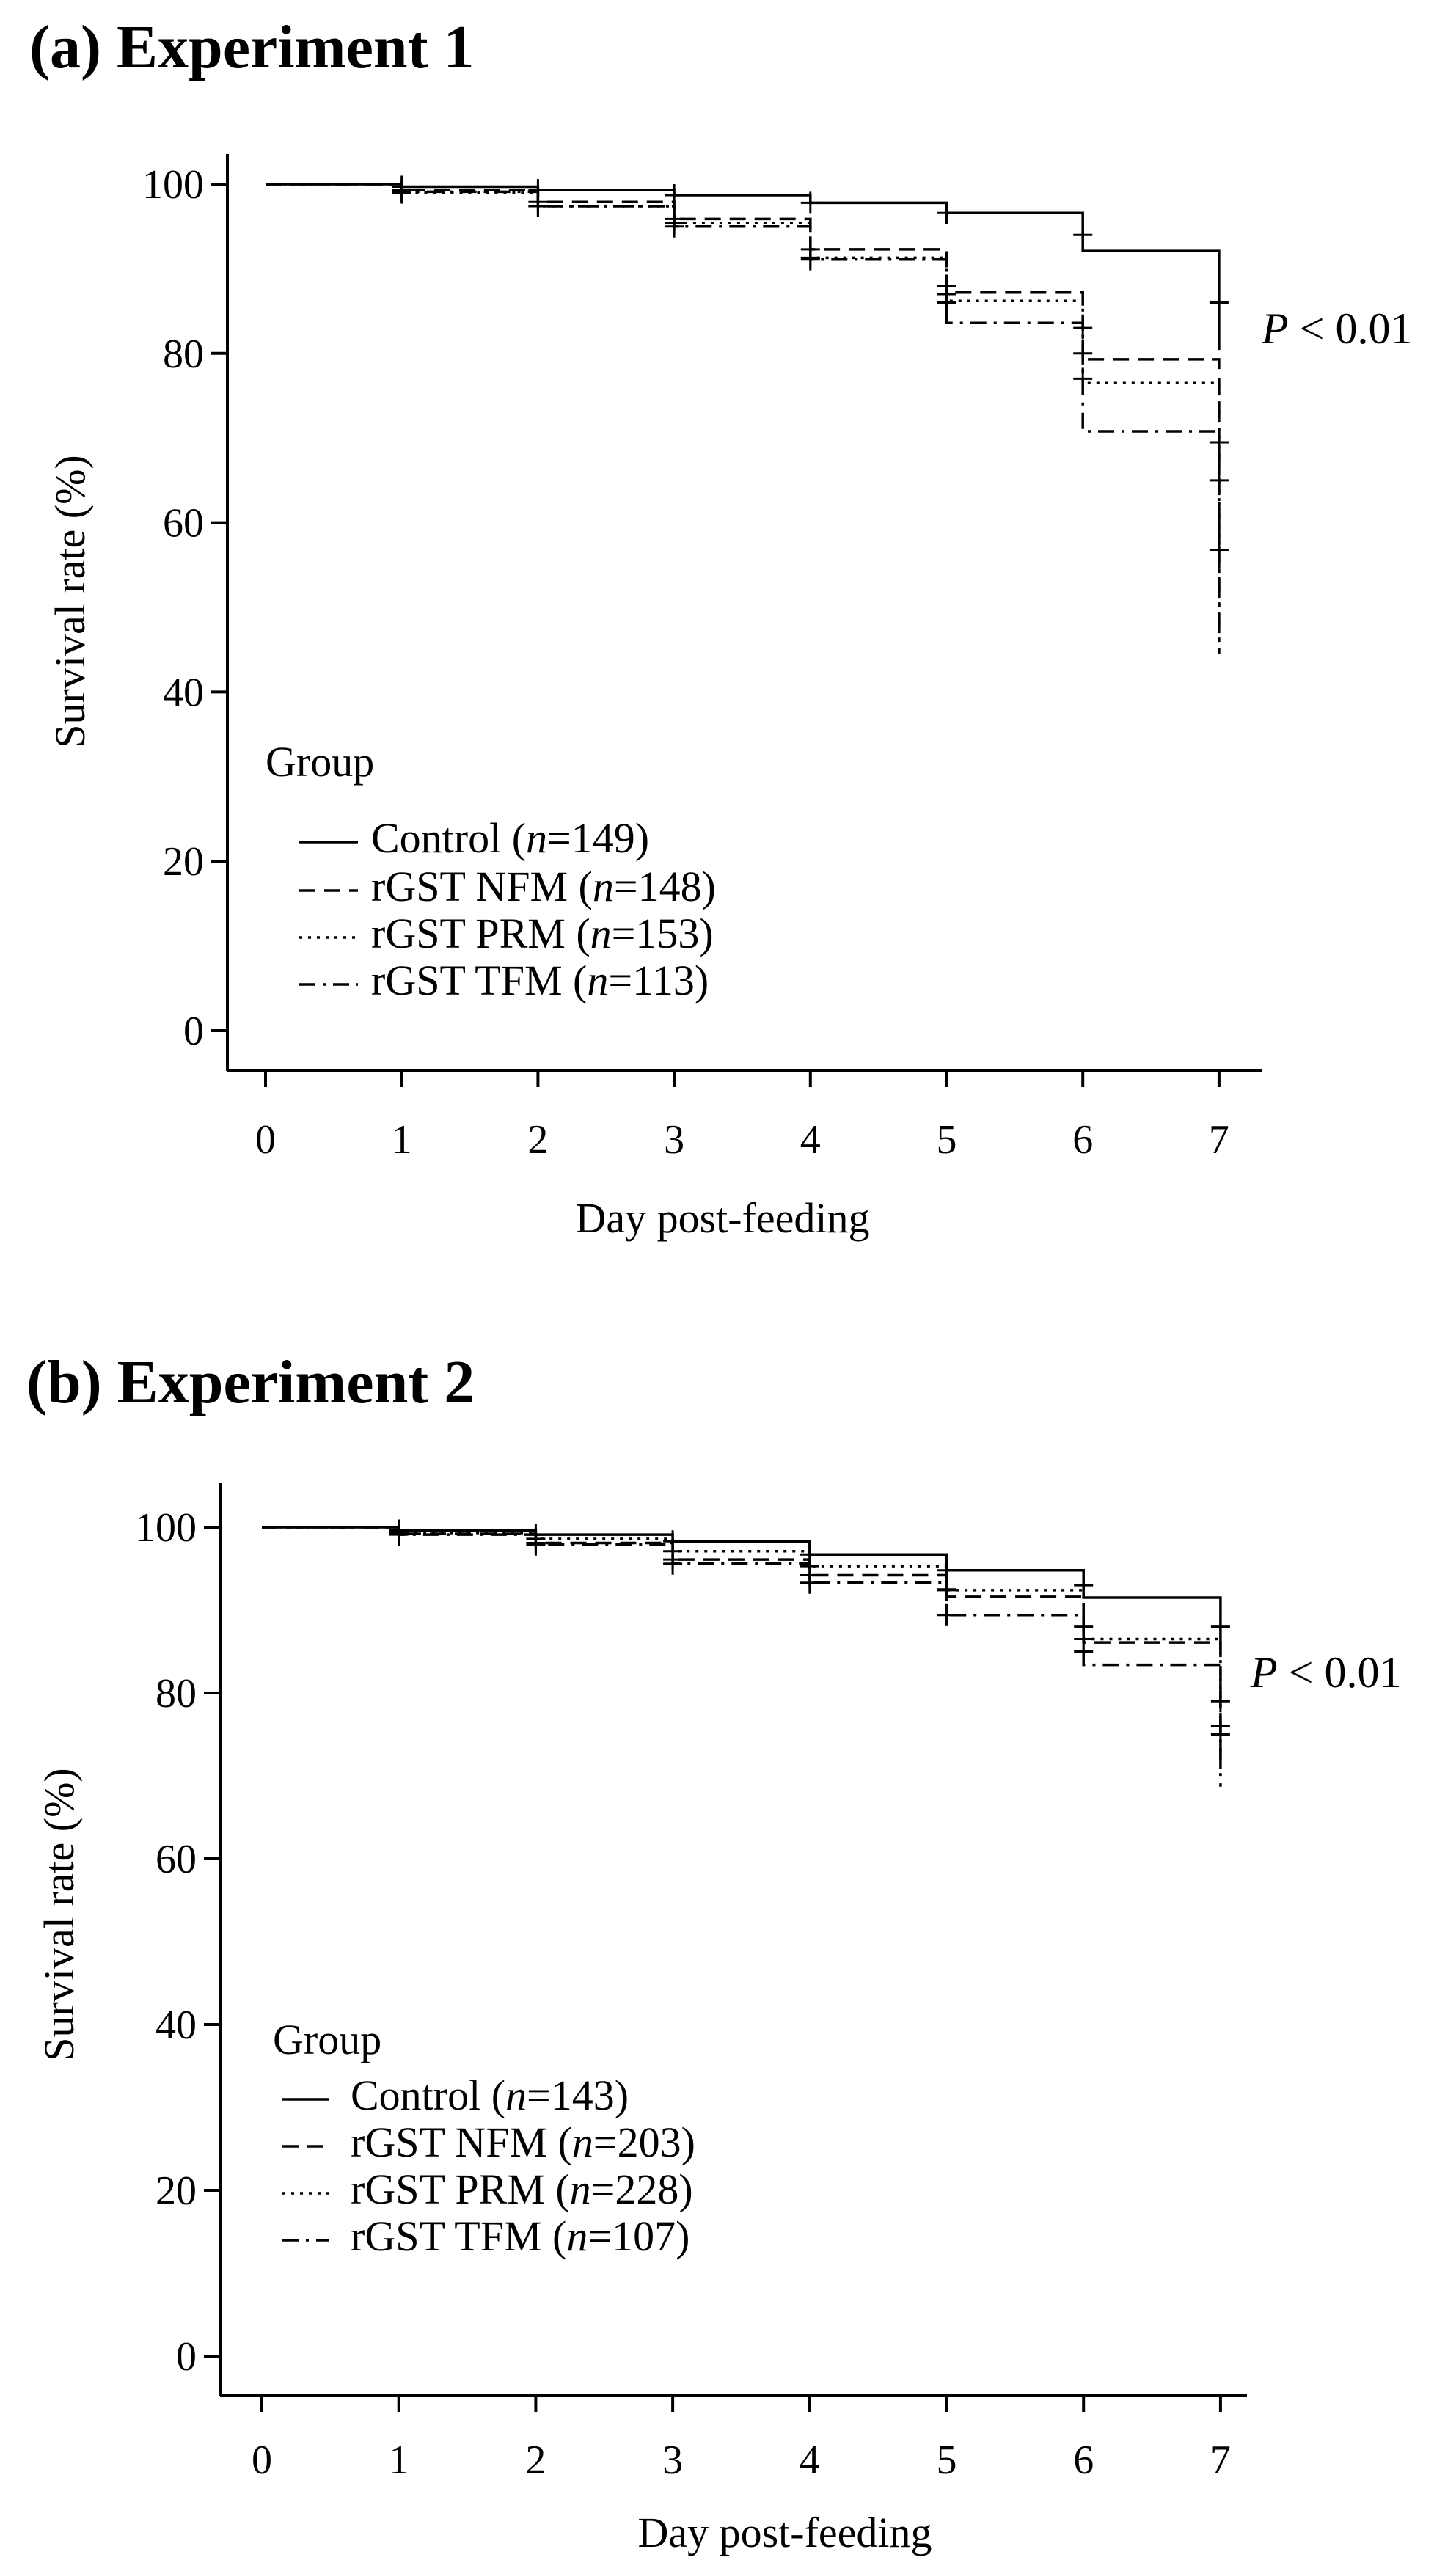 The image size is (1456, 2560). What do you see at coordinates (540, 980) in the screenshot?
I see `legend-entry-label: rGST TFM (n=113)` at bounding box center [540, 980].